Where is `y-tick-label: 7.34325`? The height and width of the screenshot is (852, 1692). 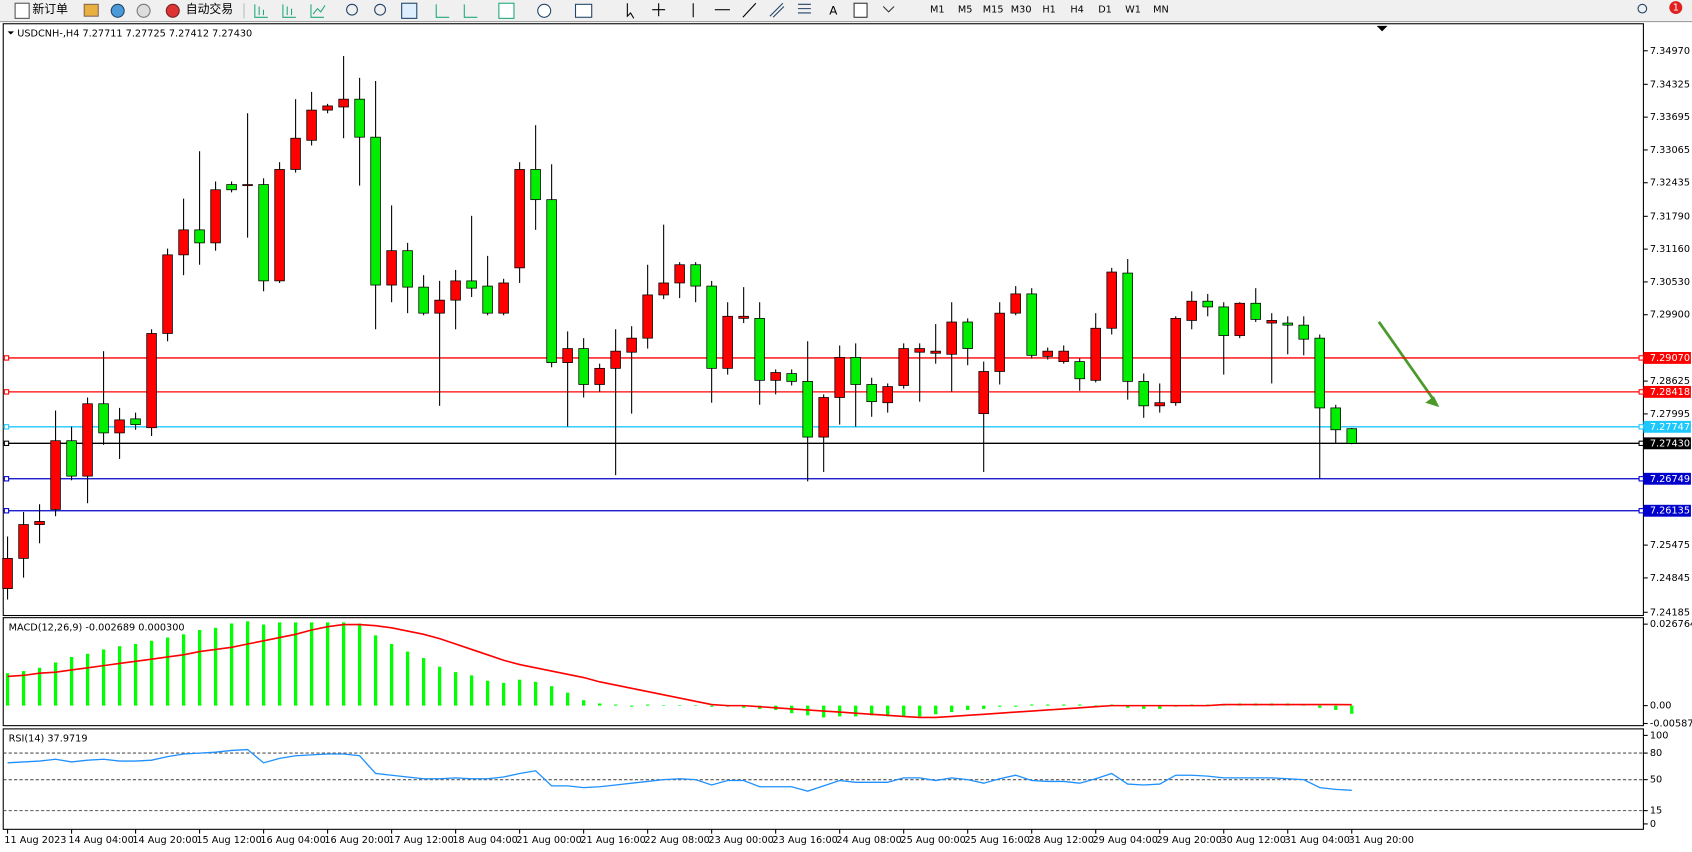 y-tick-label: 7.34325 is located at coordinates (1670, 84).